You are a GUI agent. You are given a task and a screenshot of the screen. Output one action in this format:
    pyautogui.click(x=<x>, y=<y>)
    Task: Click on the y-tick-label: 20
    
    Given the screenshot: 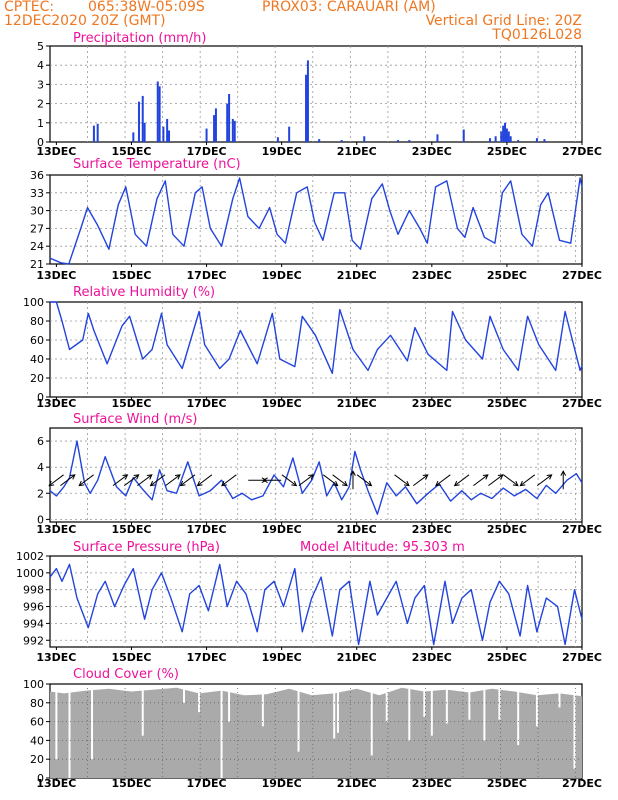 What is the action you would take?
    pyautogui.click(x=37, y=378)
    